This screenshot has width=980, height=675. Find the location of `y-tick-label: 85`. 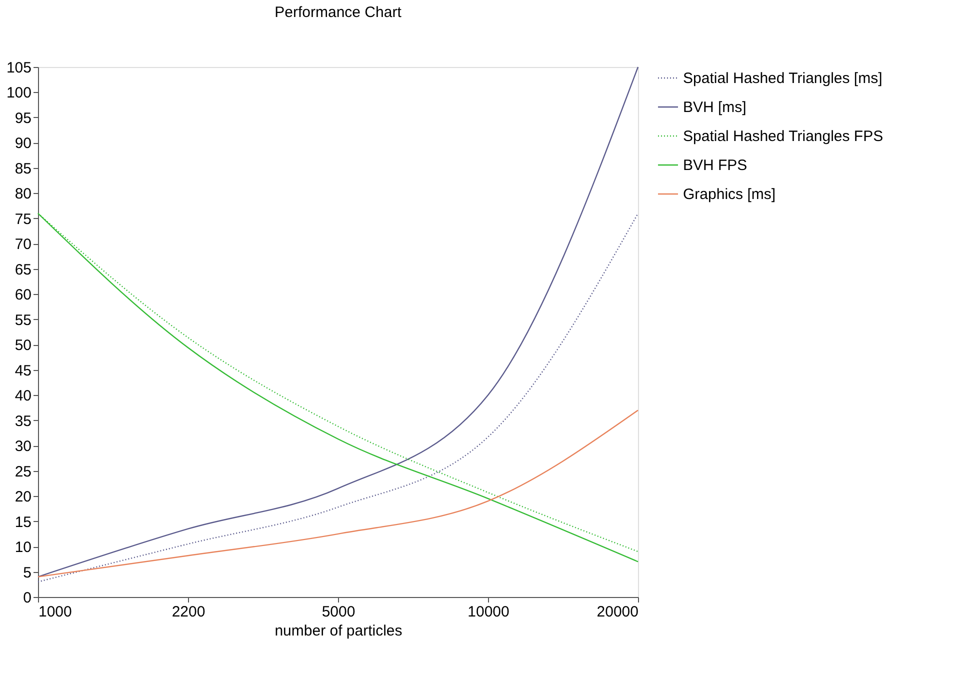

y-tick-label: 85 is located at coordinates (23, 169).